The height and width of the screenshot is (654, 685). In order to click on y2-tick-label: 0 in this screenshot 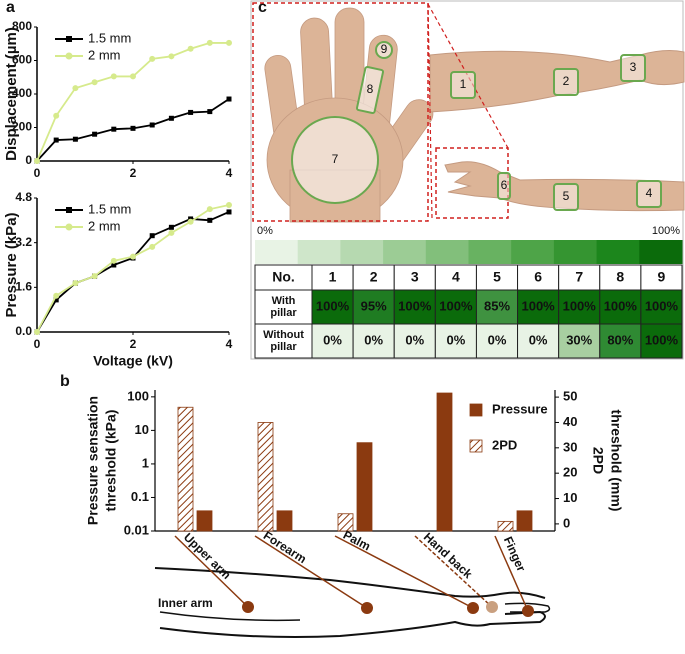, I will do `click(566, 522)`.